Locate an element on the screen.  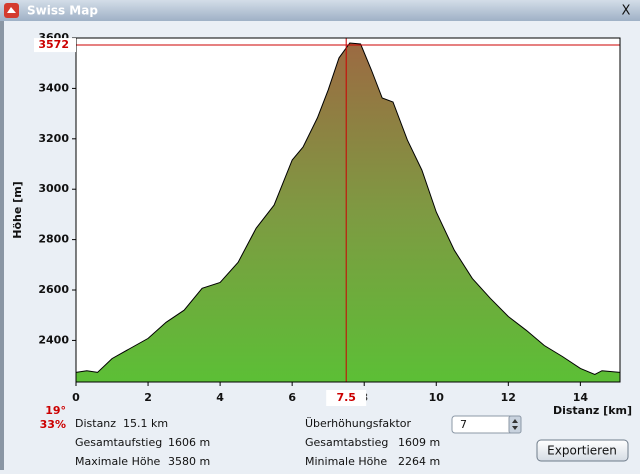
stepper-arrows is located at coordinates (515, 424).